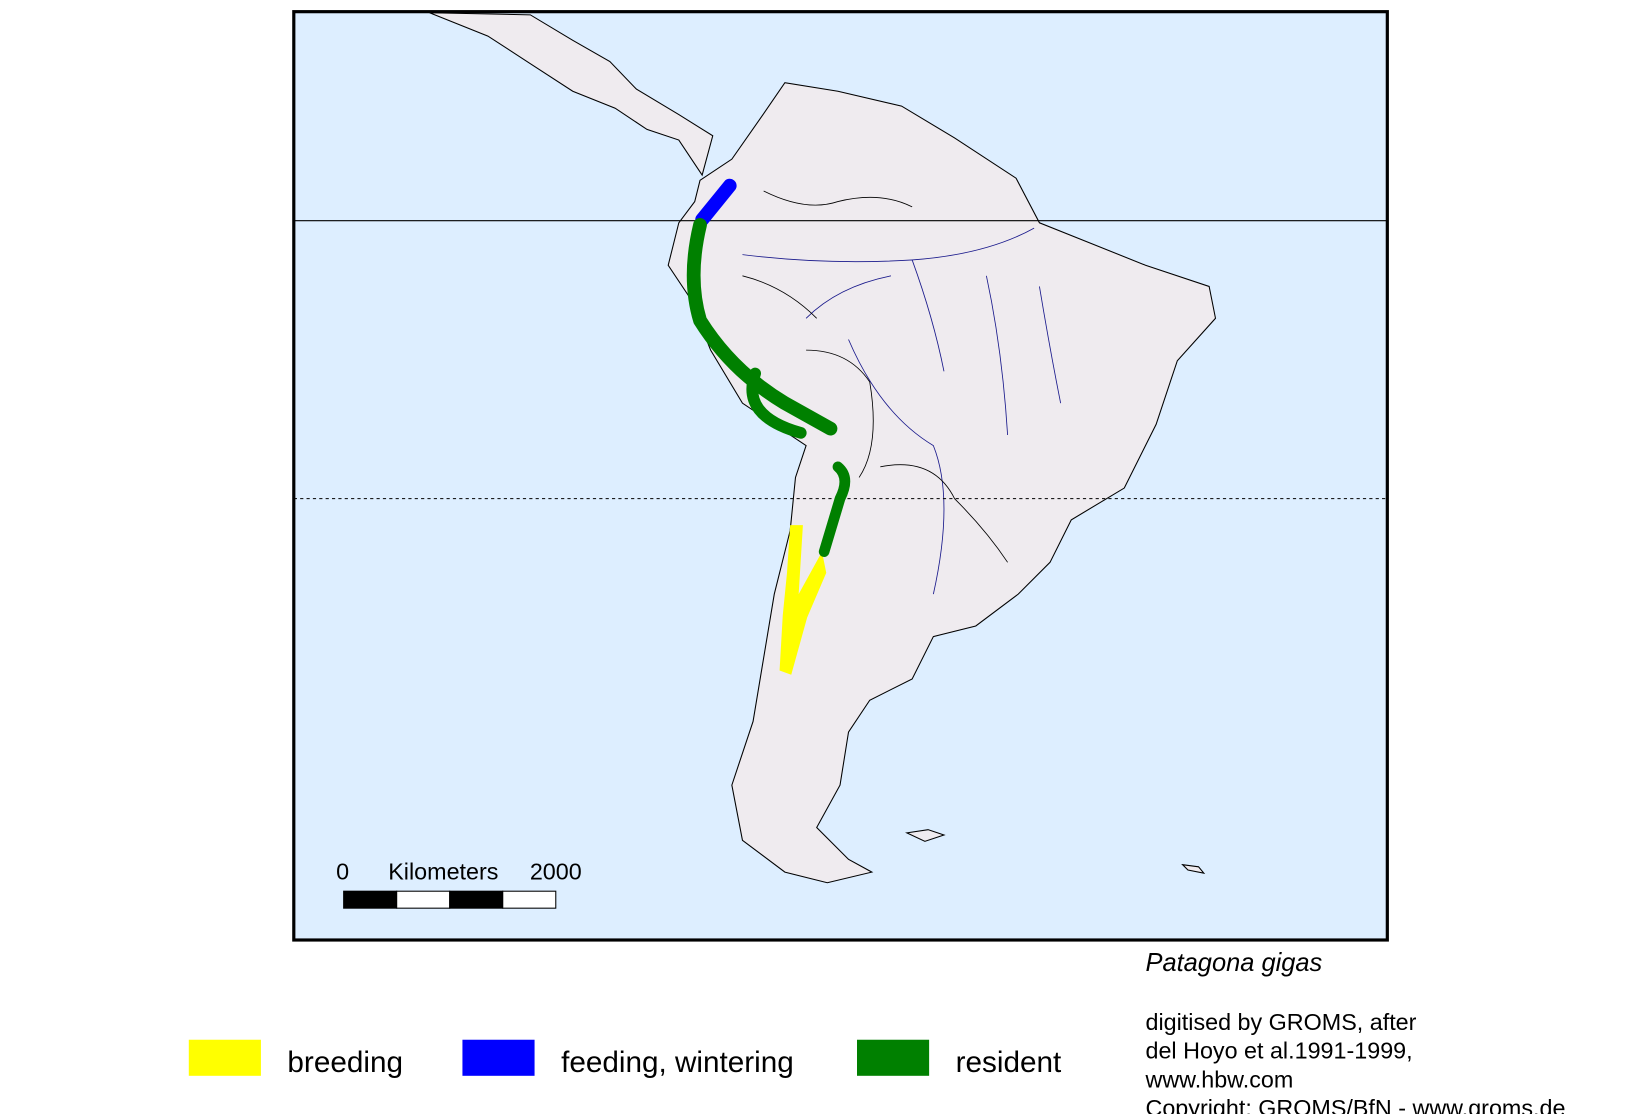 This screenshot has height=1114, width=1644. What do you see at coordinates (443, 871) in the screenshot?
I see `scale-unit: Kilometers` at bounding box center [443, 871].